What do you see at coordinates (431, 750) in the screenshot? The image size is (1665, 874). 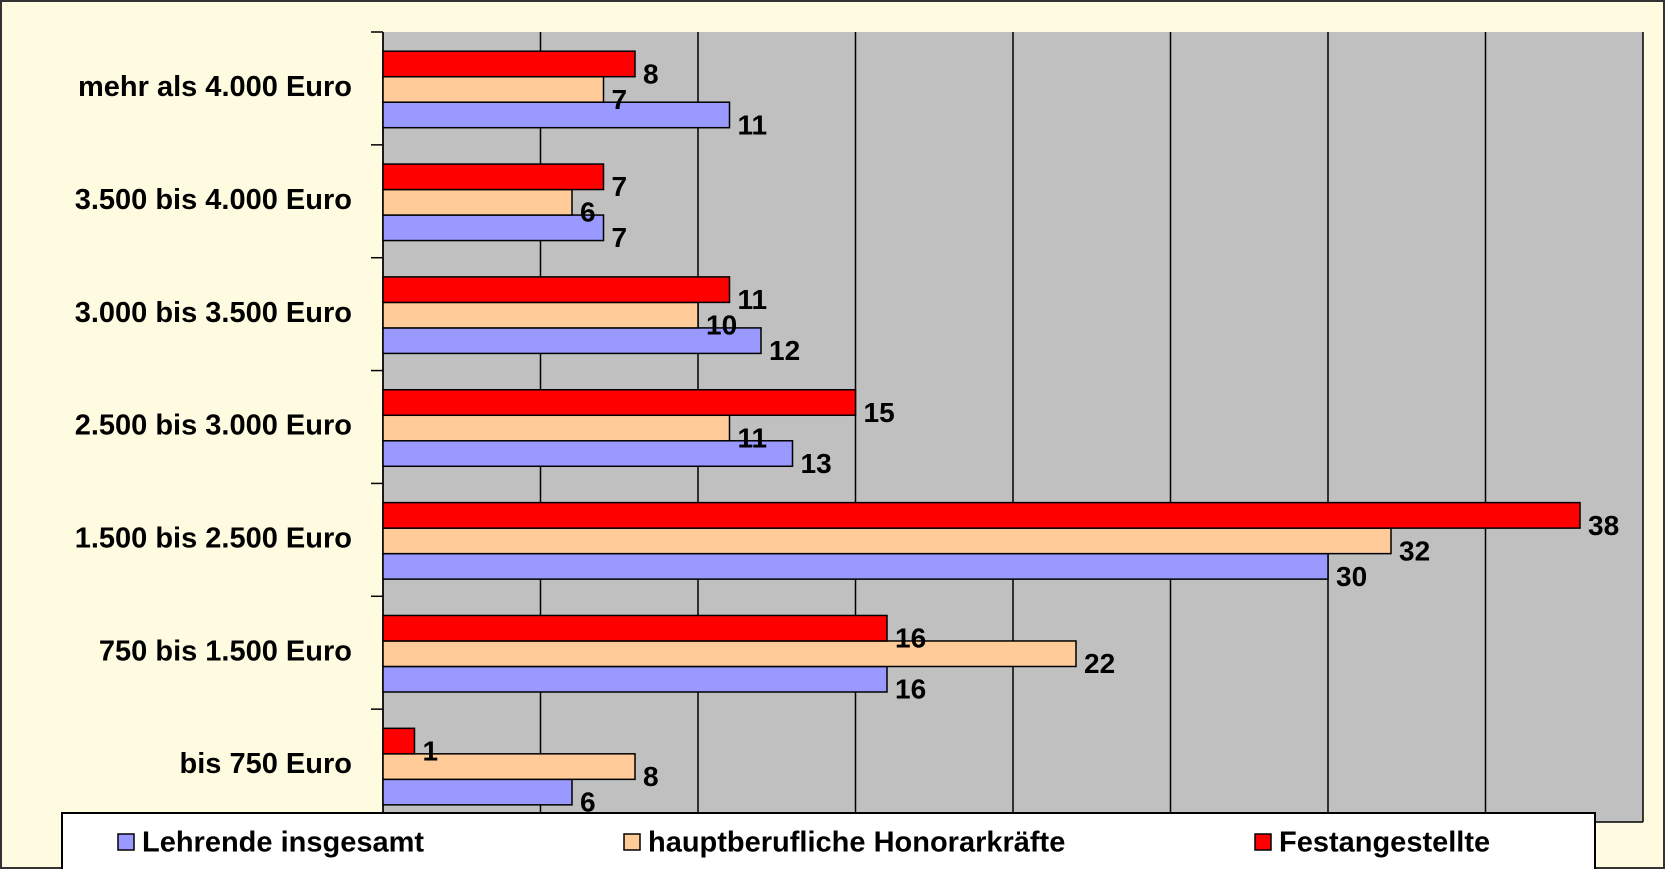 I see `value-label: 1` at bounding box center [431, 750].